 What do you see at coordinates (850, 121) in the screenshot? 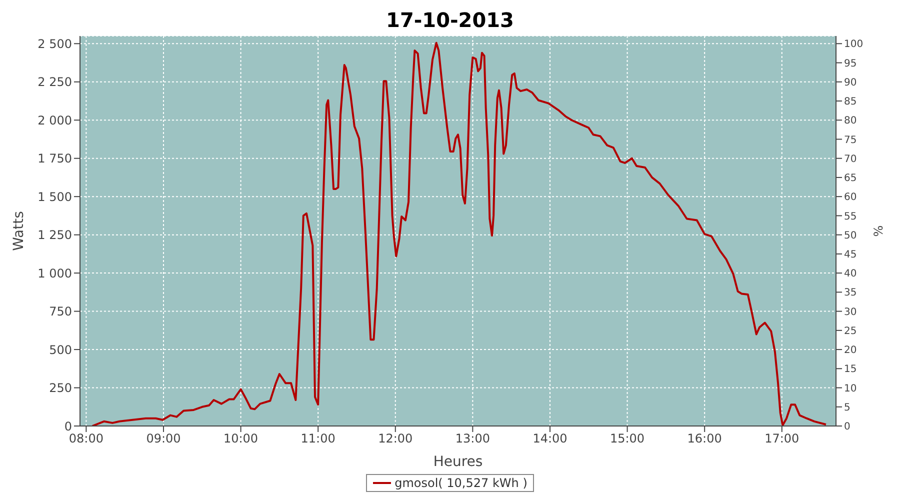
I see `y2-tick-label: 80` at bounding box center [850, 121].